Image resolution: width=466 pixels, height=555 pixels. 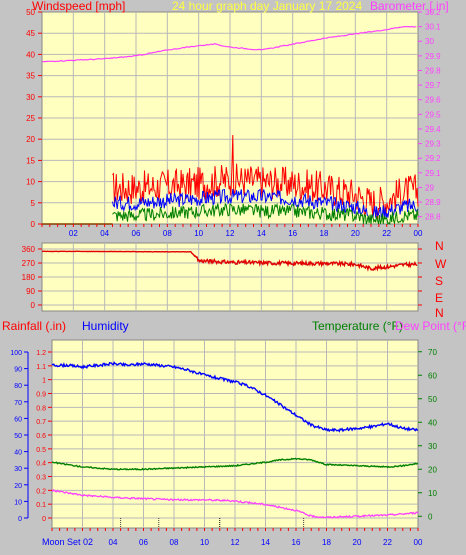 I want to click on direction-tick-label: 90, so click(x=30, y=291).